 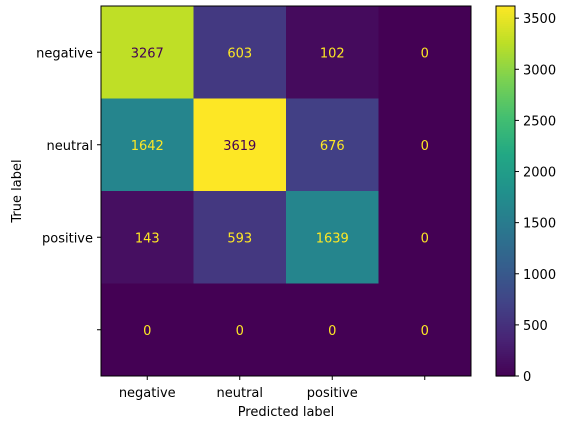 What do you see at coordinates (17, 191) in the screenshot?
I see `y-axis-title: True label` at bounding box center [17, 191].